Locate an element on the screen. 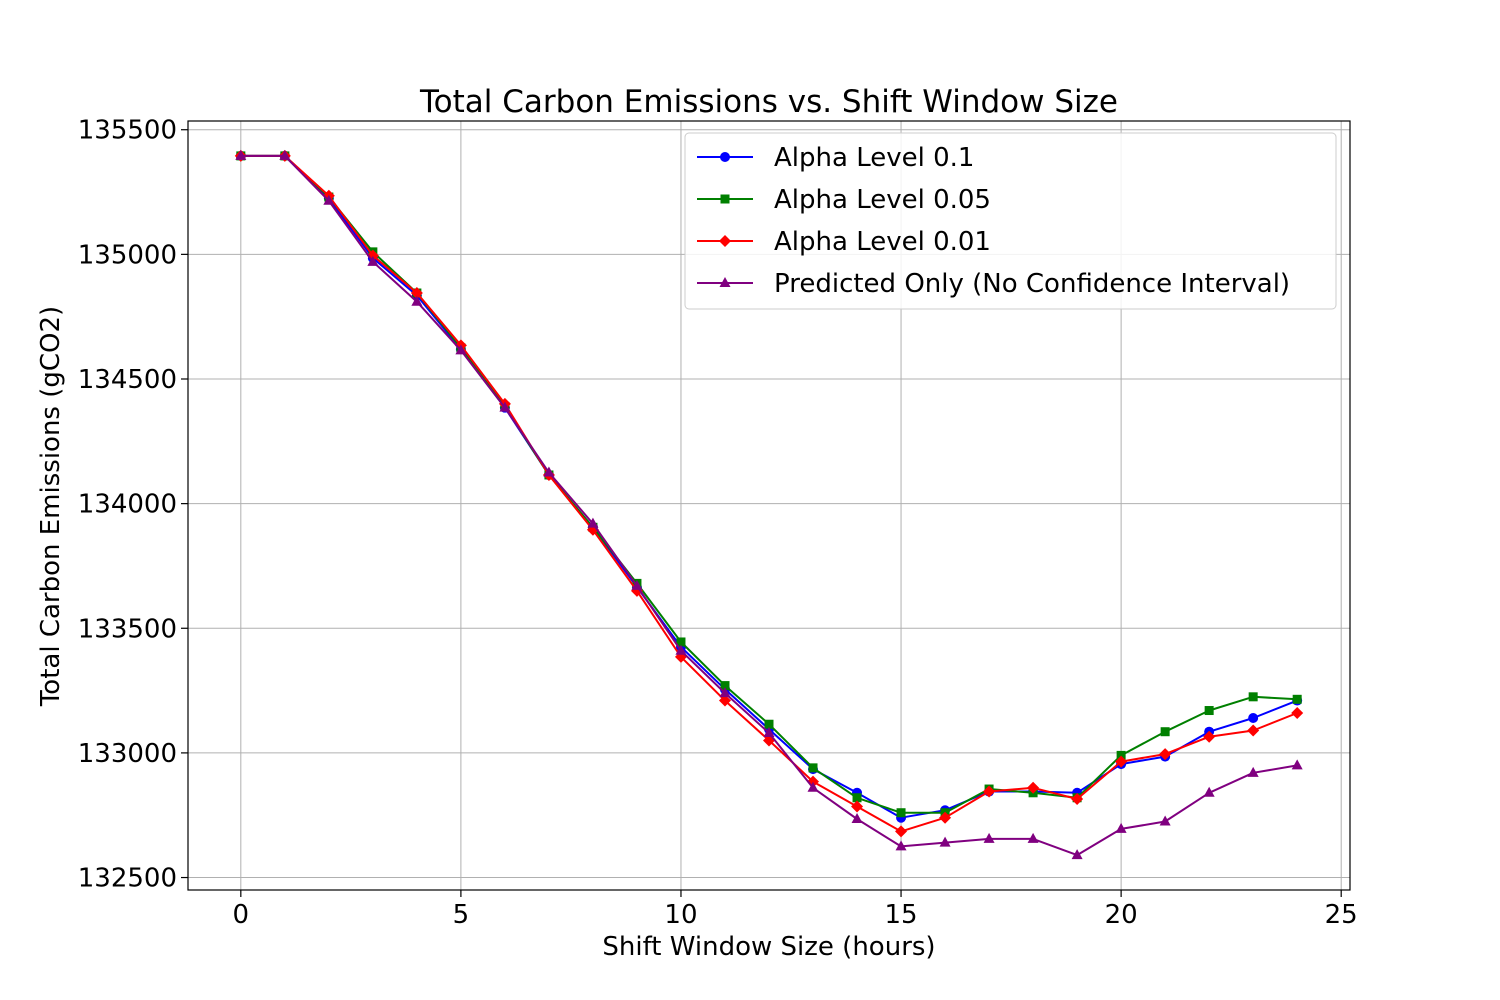 The height and width of the screenshot is (1000, 1500). x-axis: 0 5 10 15 20 25 is located at coordinates (795, 910).